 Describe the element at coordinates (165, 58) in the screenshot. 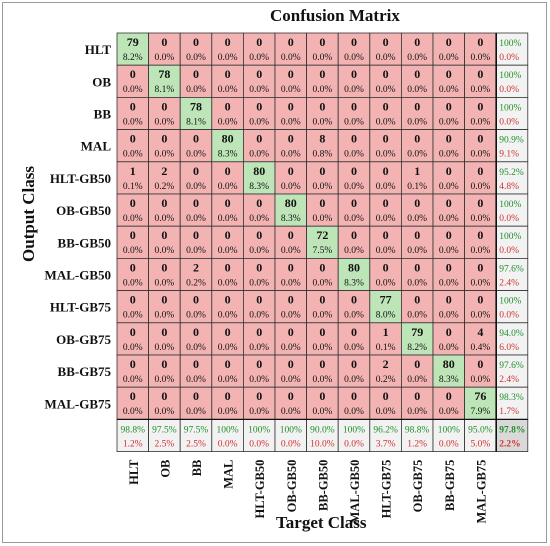

I see `cell-percent-r0-c1: 0.0%` at that location.